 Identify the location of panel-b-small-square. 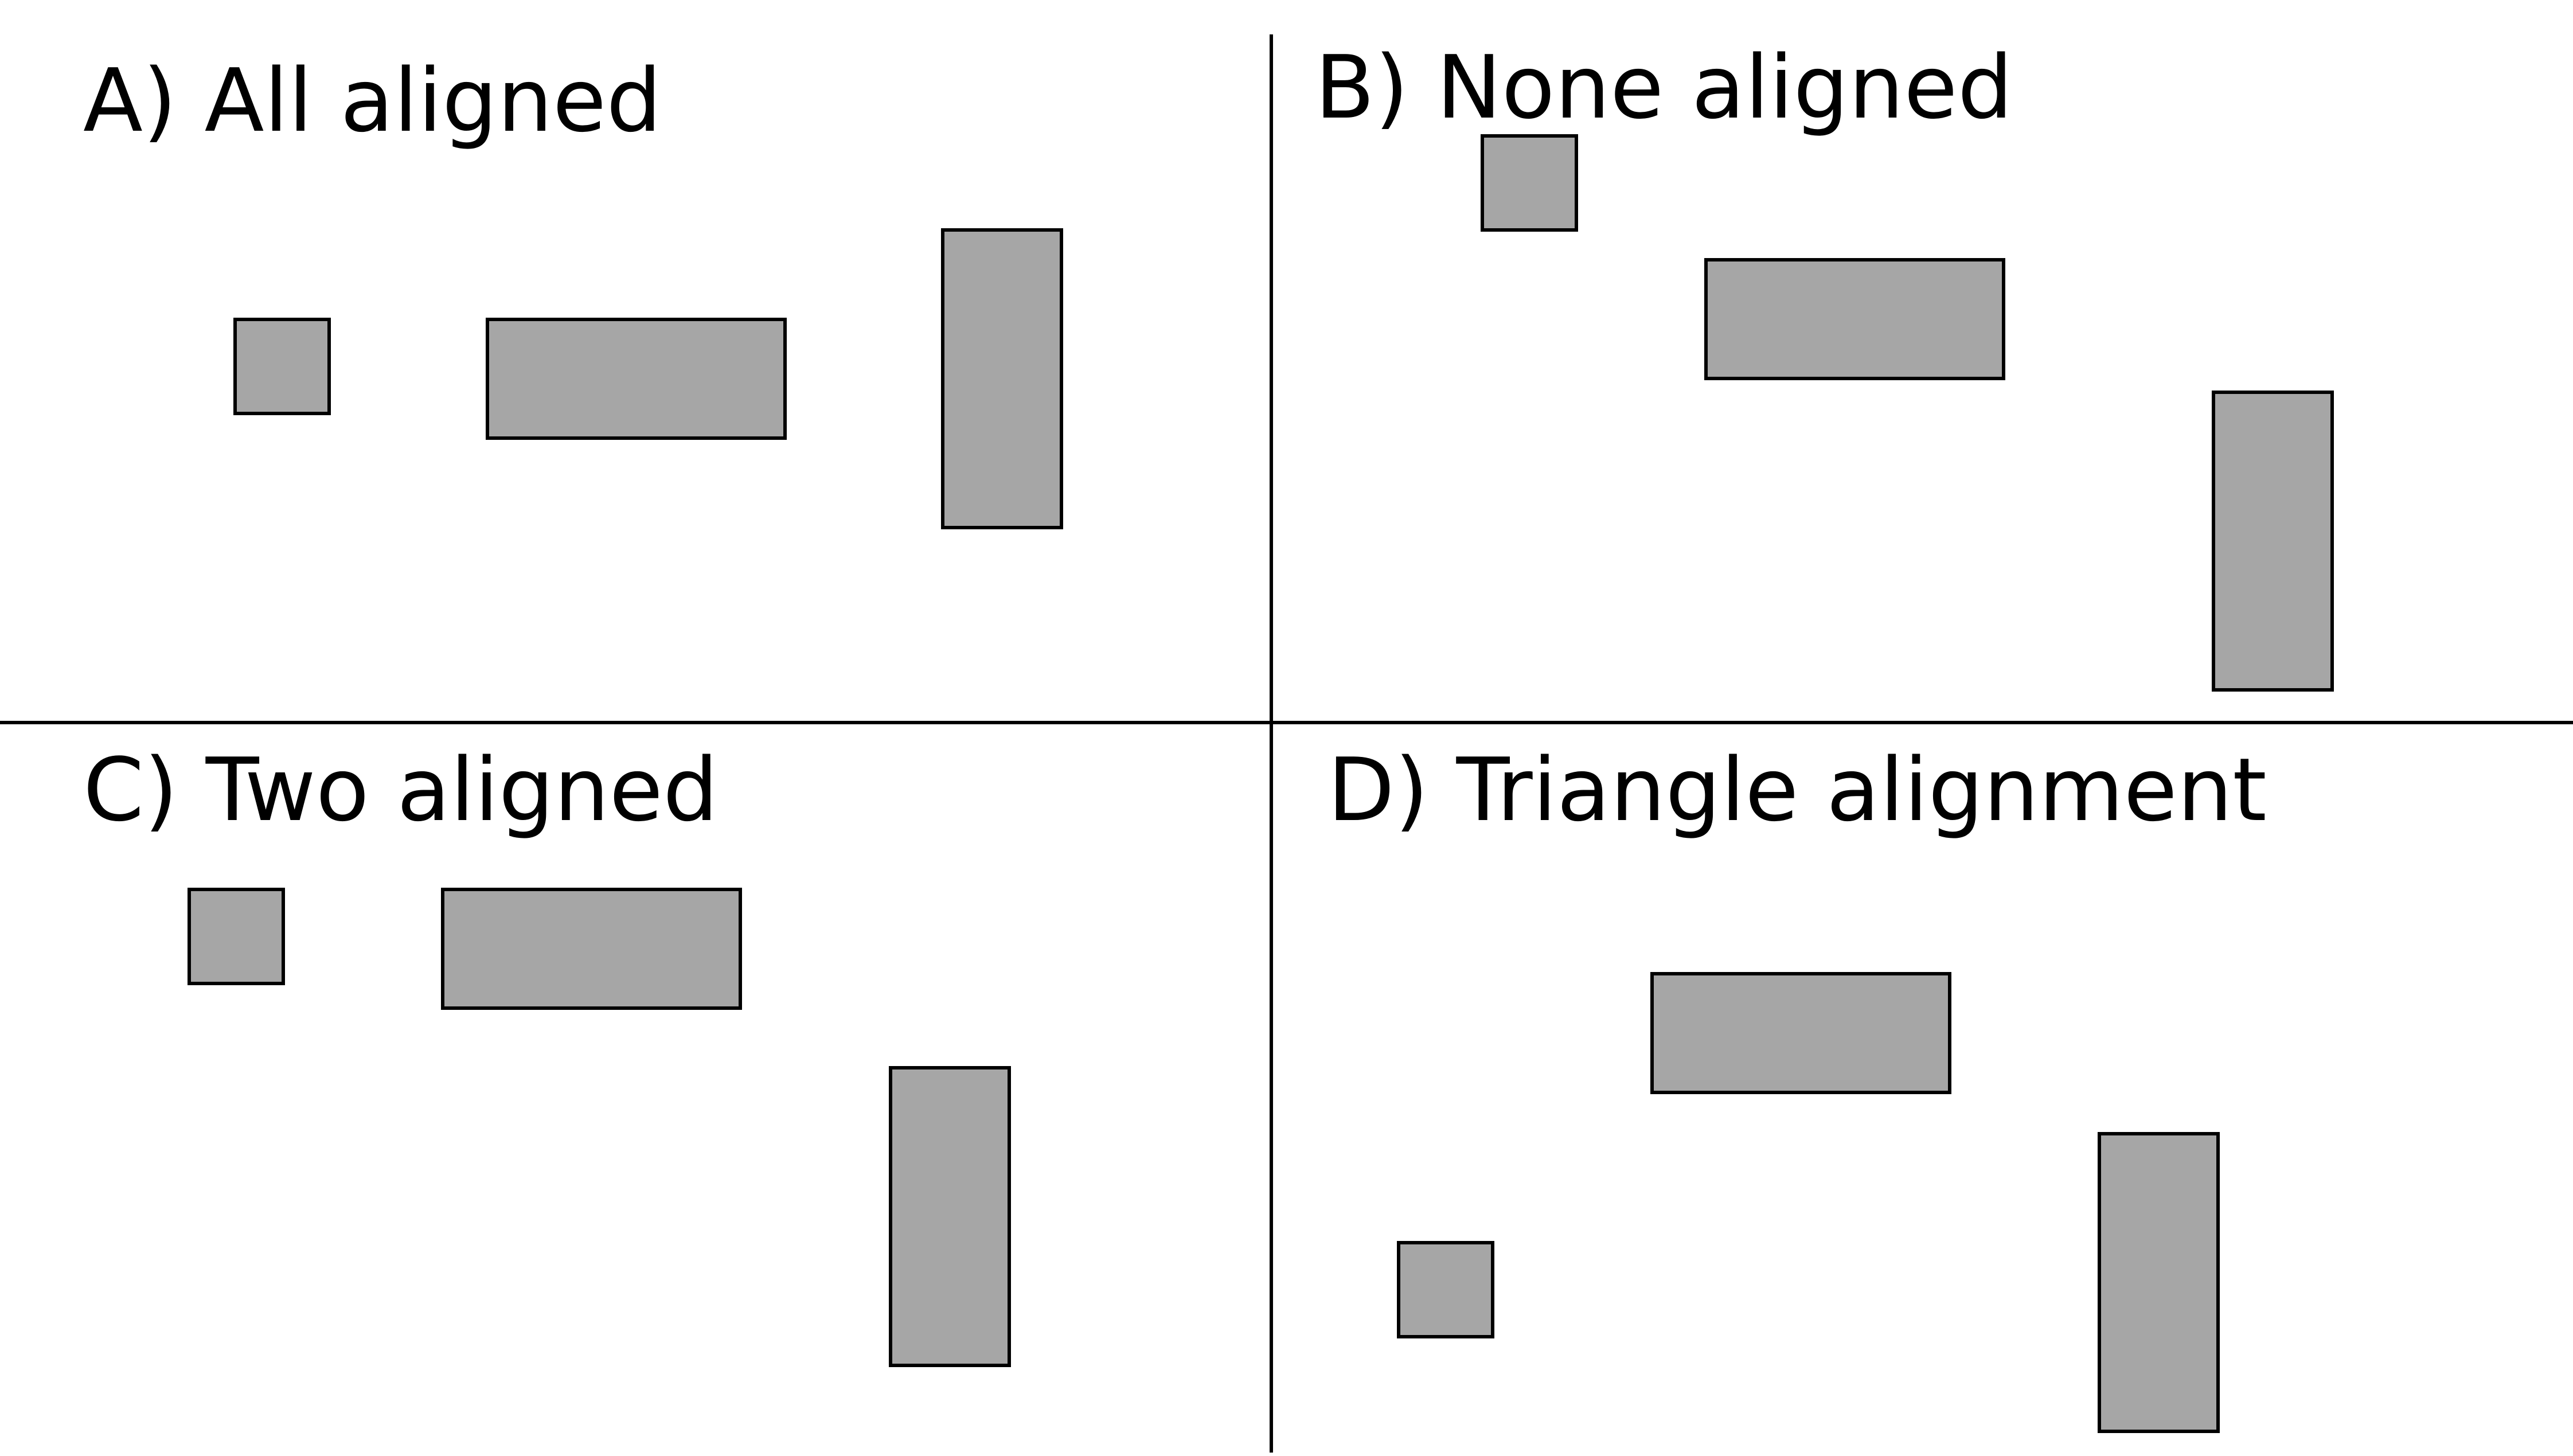
(1530, 183).